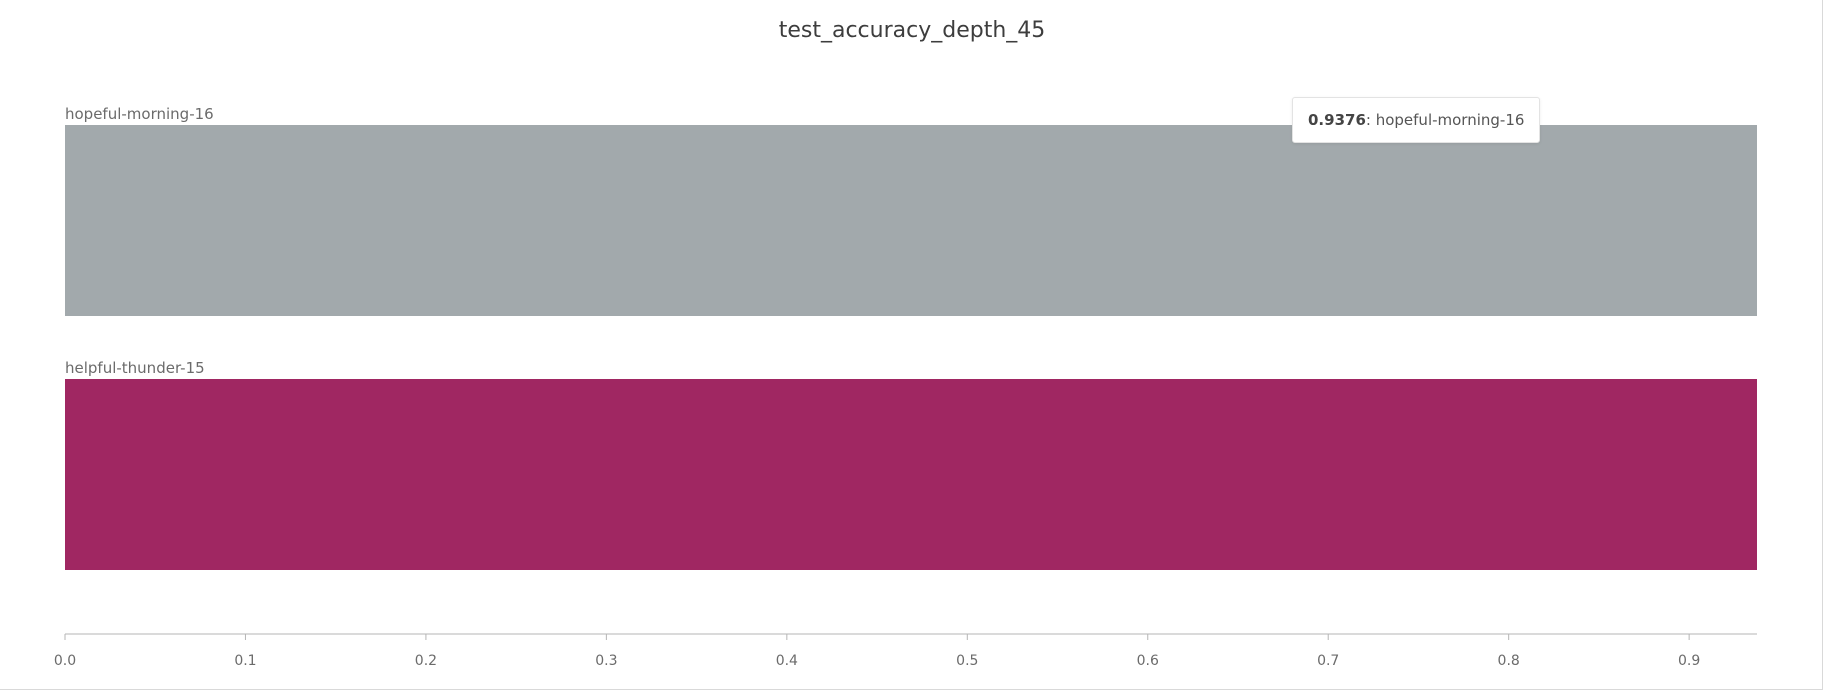 The image size is (1824, 691). Describe the element at coordinates (606, 661) in the screenshot. I see `x-tick-label: 0.3` at that location.